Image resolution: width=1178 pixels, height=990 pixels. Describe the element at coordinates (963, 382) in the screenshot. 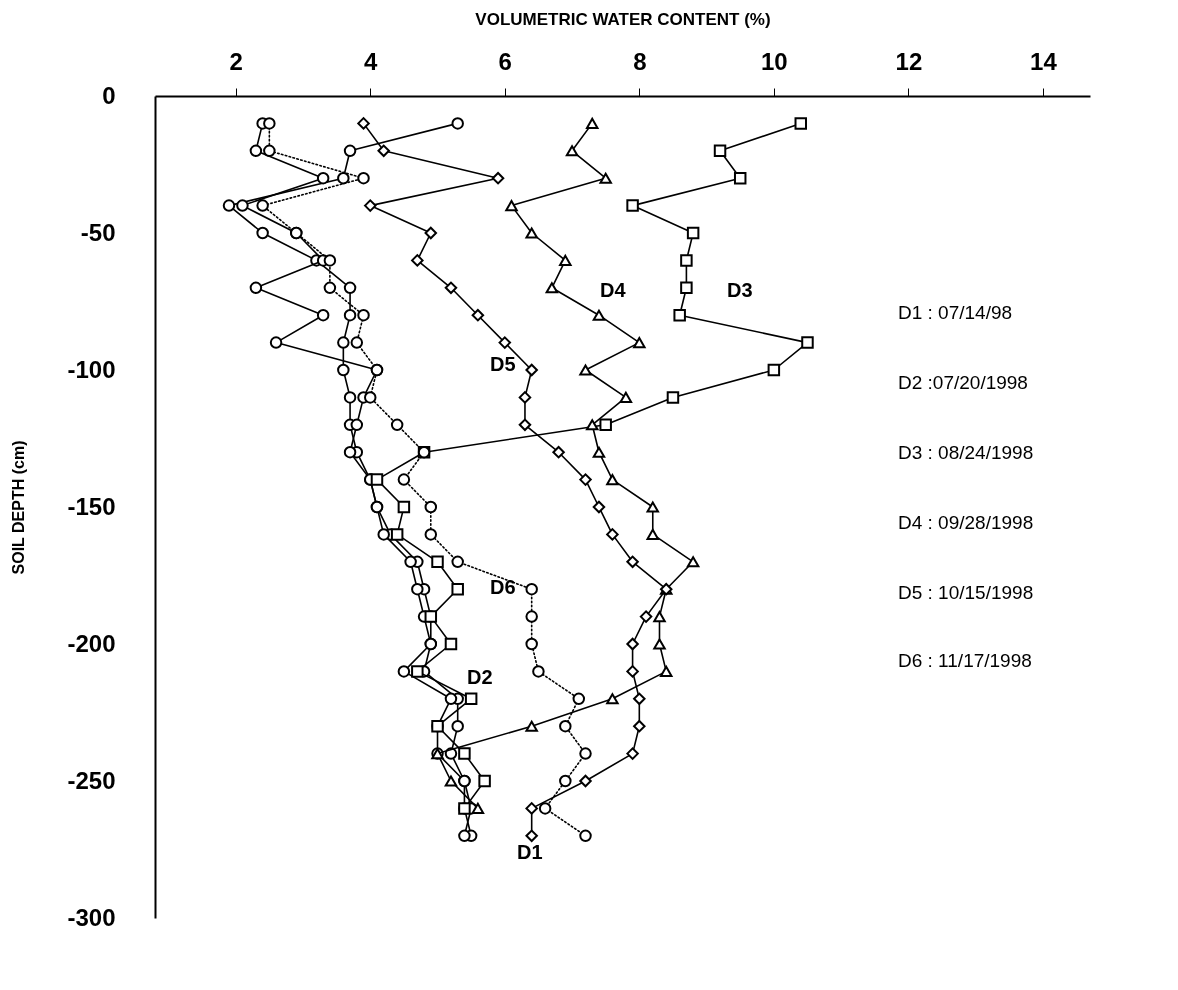

I see `annotation: D2 :07/20/1998` at that location.